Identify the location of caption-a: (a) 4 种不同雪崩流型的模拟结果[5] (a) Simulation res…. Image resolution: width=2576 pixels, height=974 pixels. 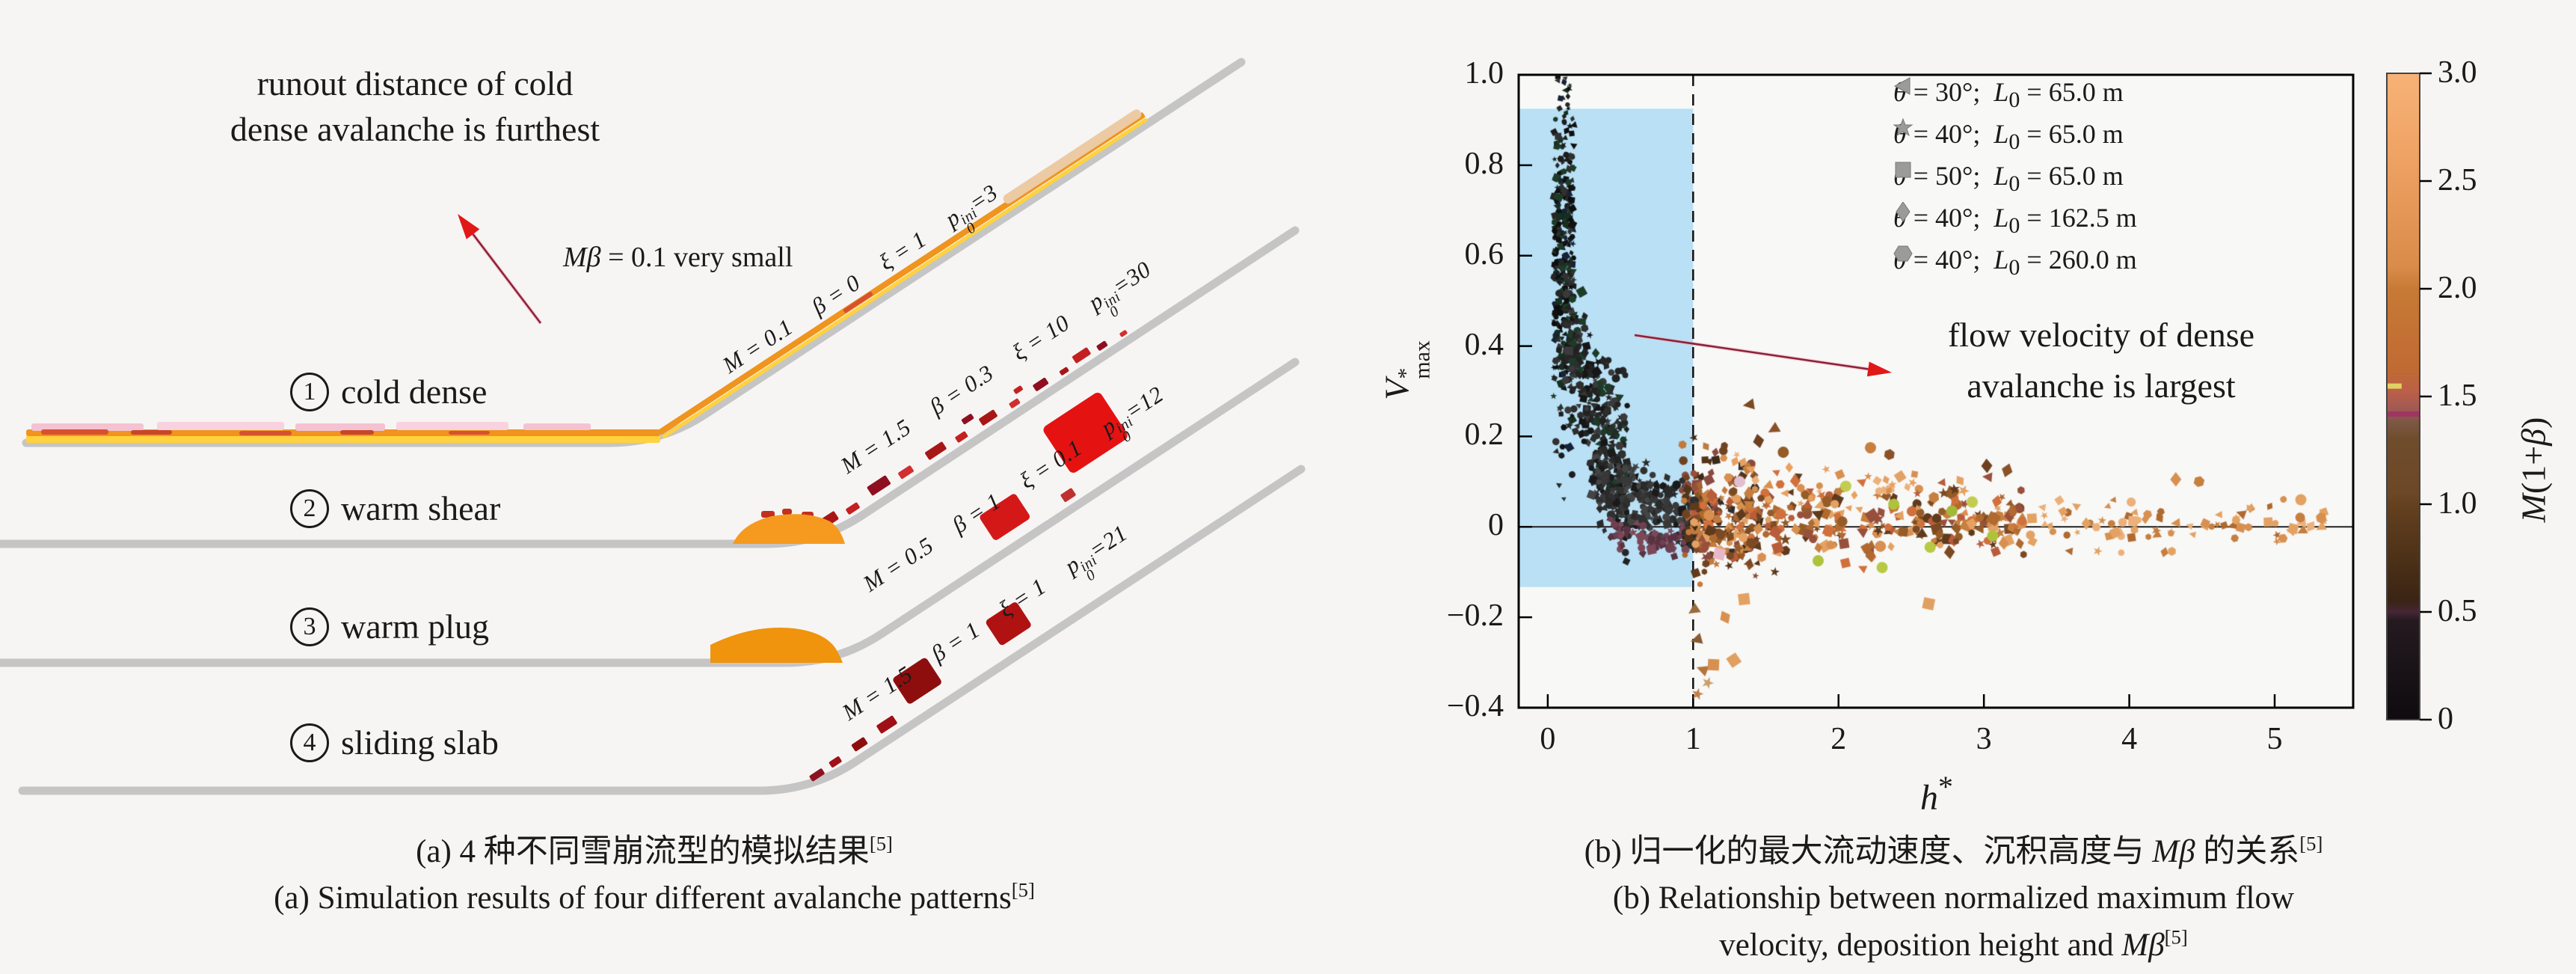
(654, 876).